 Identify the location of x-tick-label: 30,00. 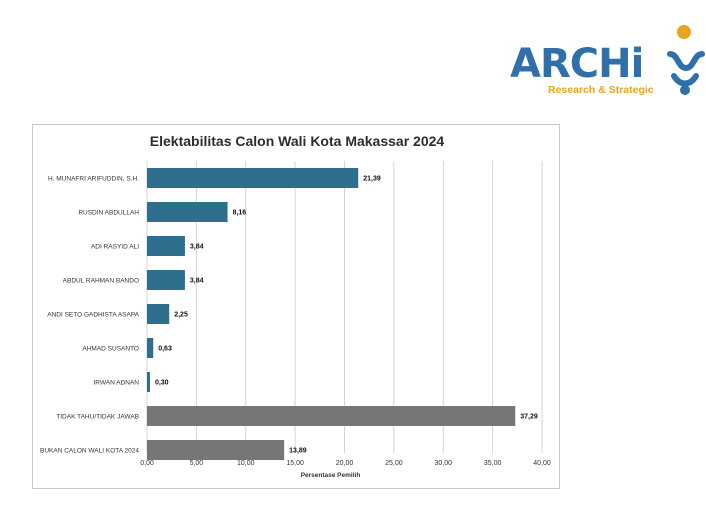
(443, 463).